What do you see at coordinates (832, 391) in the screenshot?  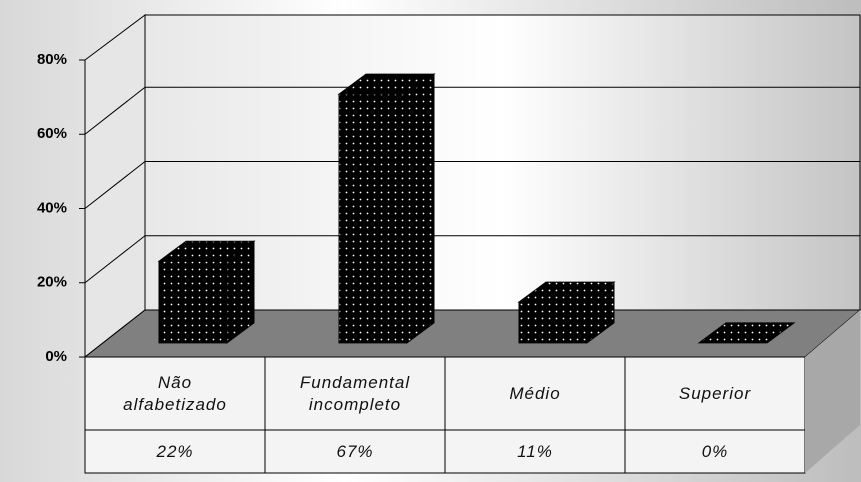 I see `table-side` at bounding box center [832, 391].